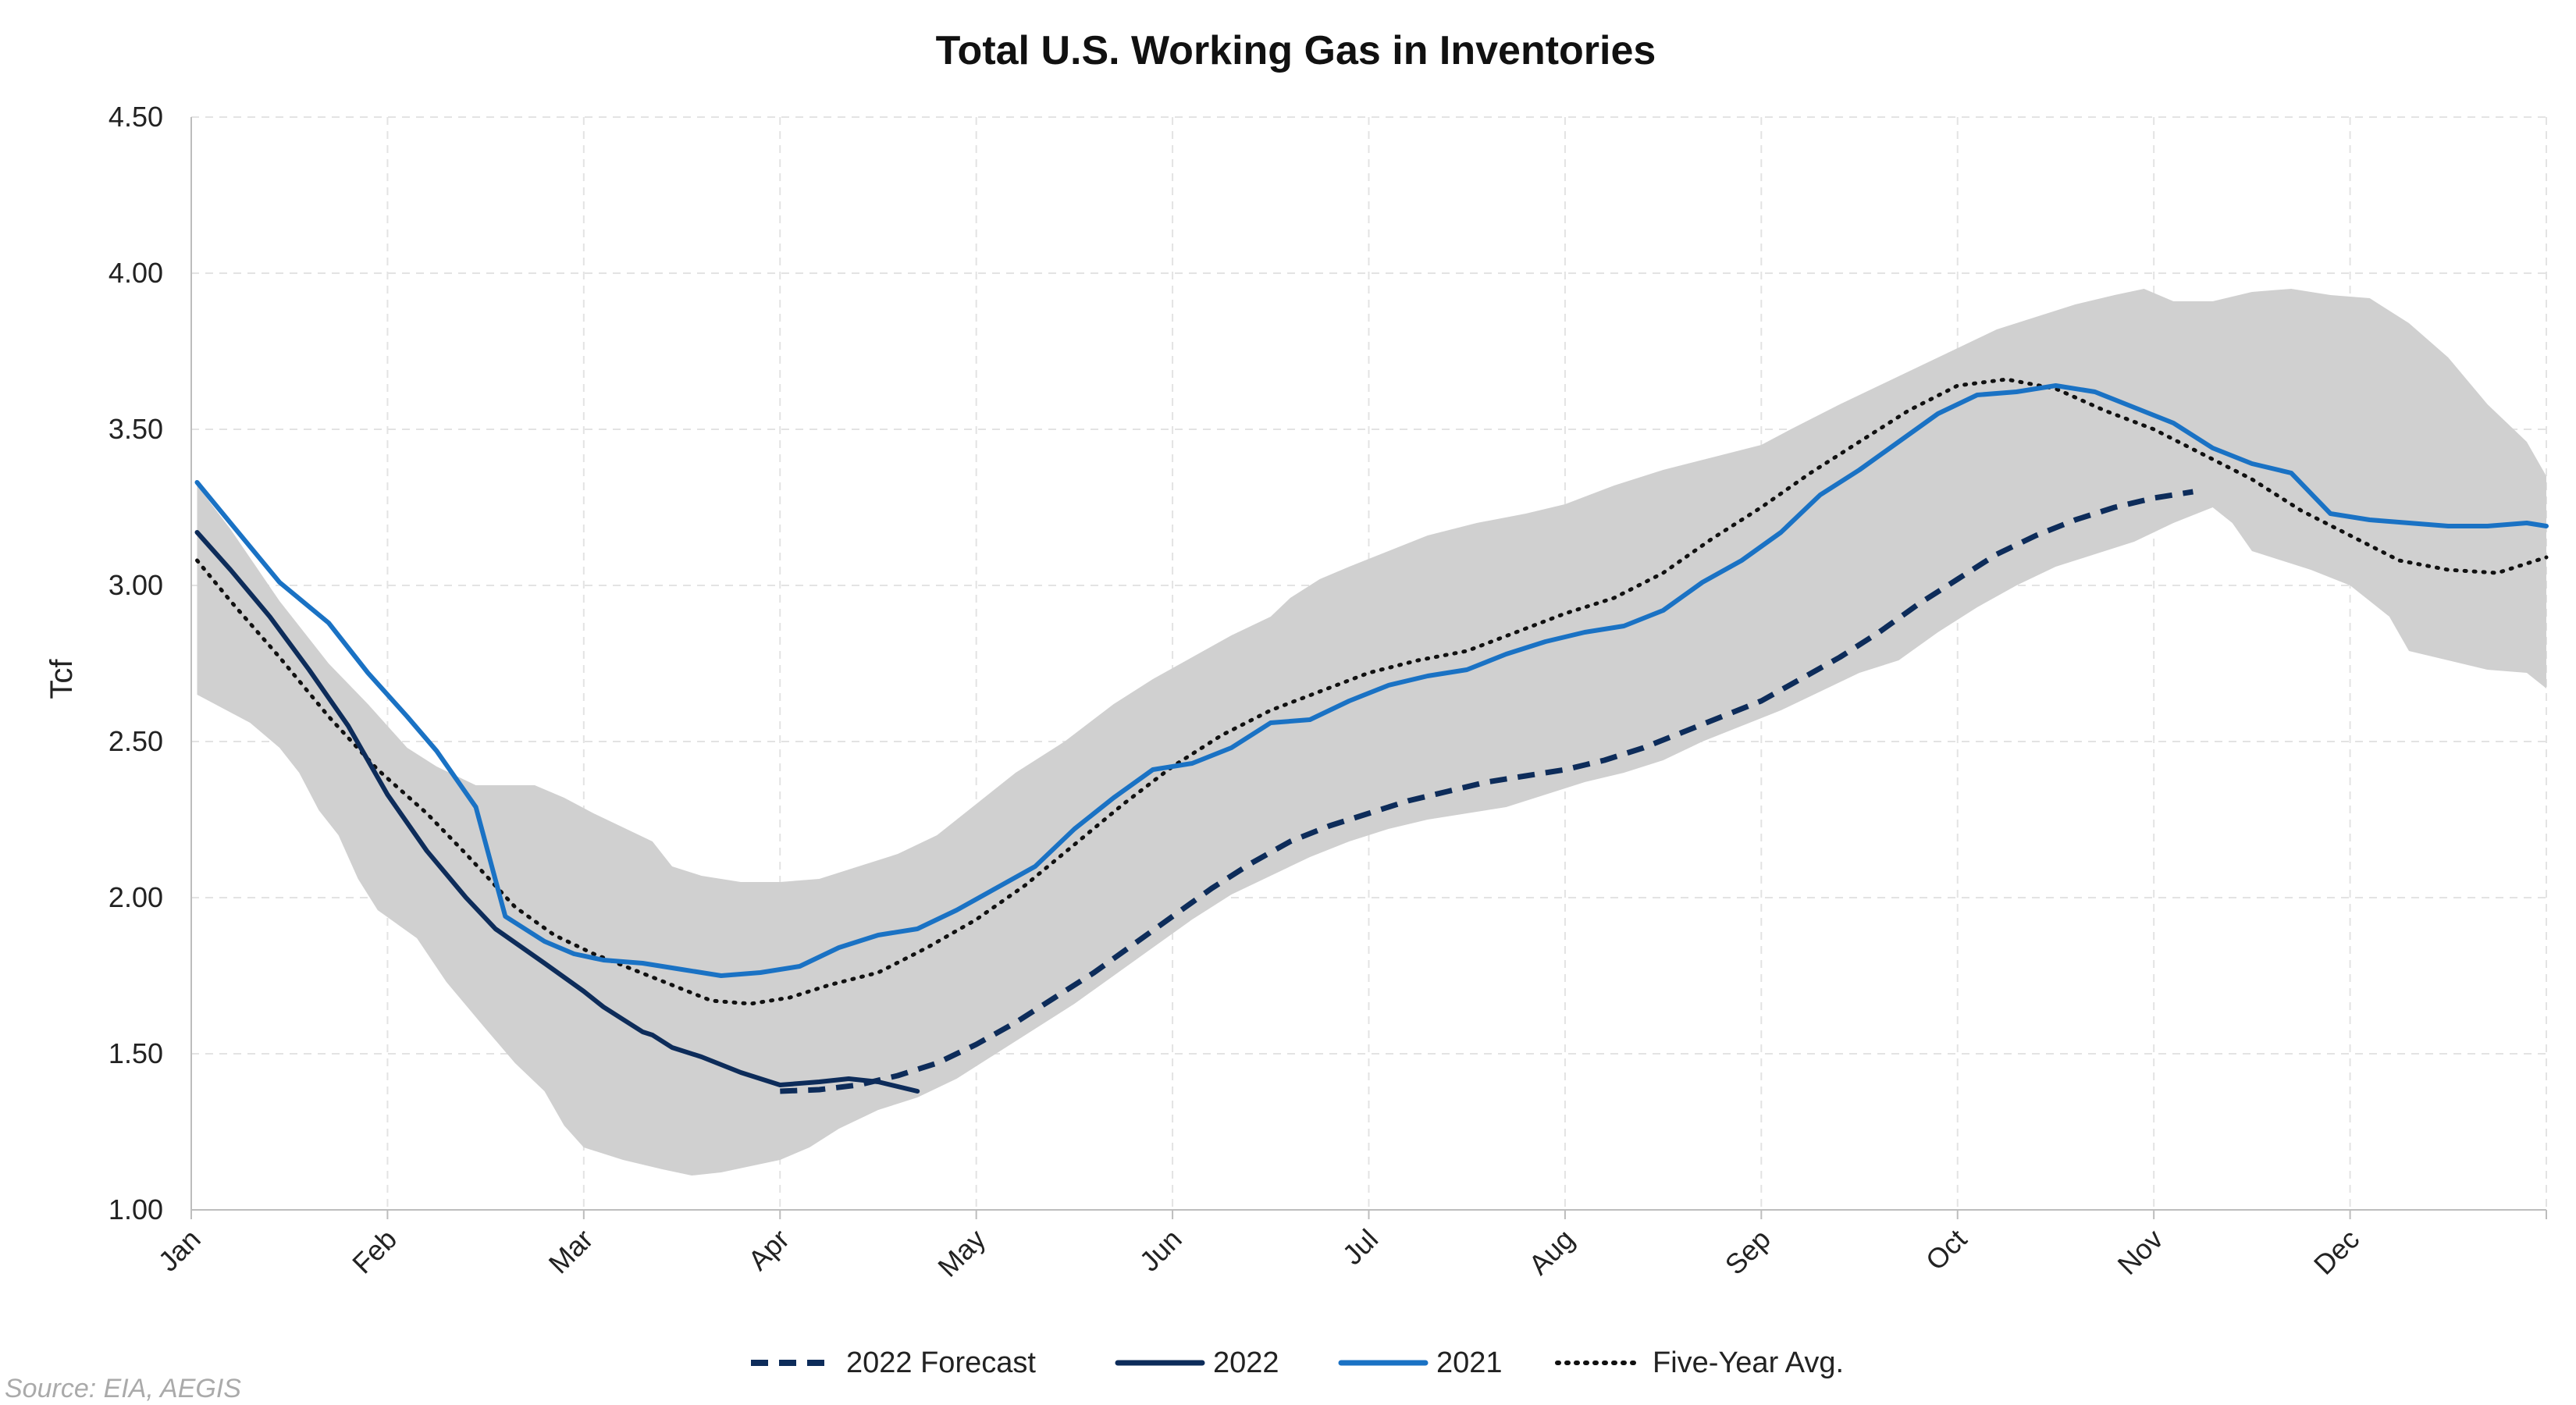 This screenshot has height=1405, width=2576. I want to click on source-note: Source: EIA, AEGIS, so click(123, 1388).